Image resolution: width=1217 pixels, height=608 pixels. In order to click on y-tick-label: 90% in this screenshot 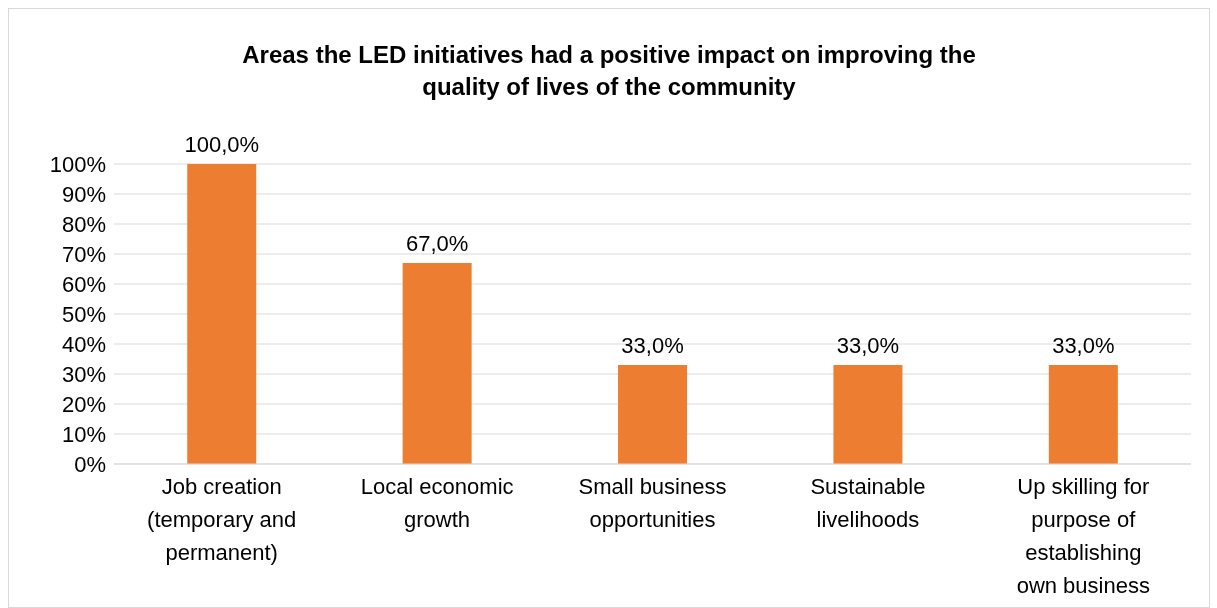, I will do `click(83, 194)`.